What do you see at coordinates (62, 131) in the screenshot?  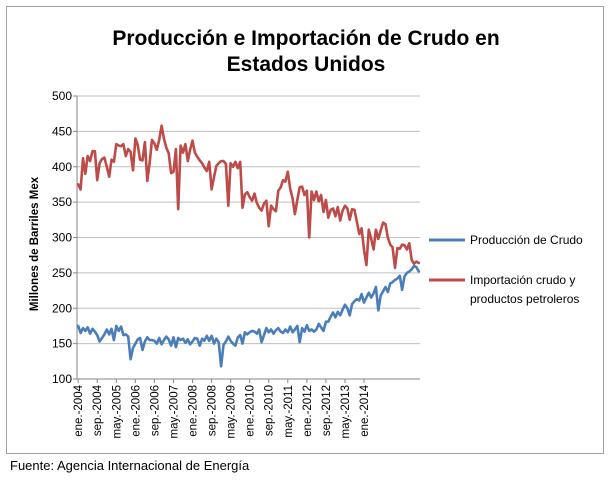 I see `y-tick-label-450: 450` at bounding box center [62, 131].